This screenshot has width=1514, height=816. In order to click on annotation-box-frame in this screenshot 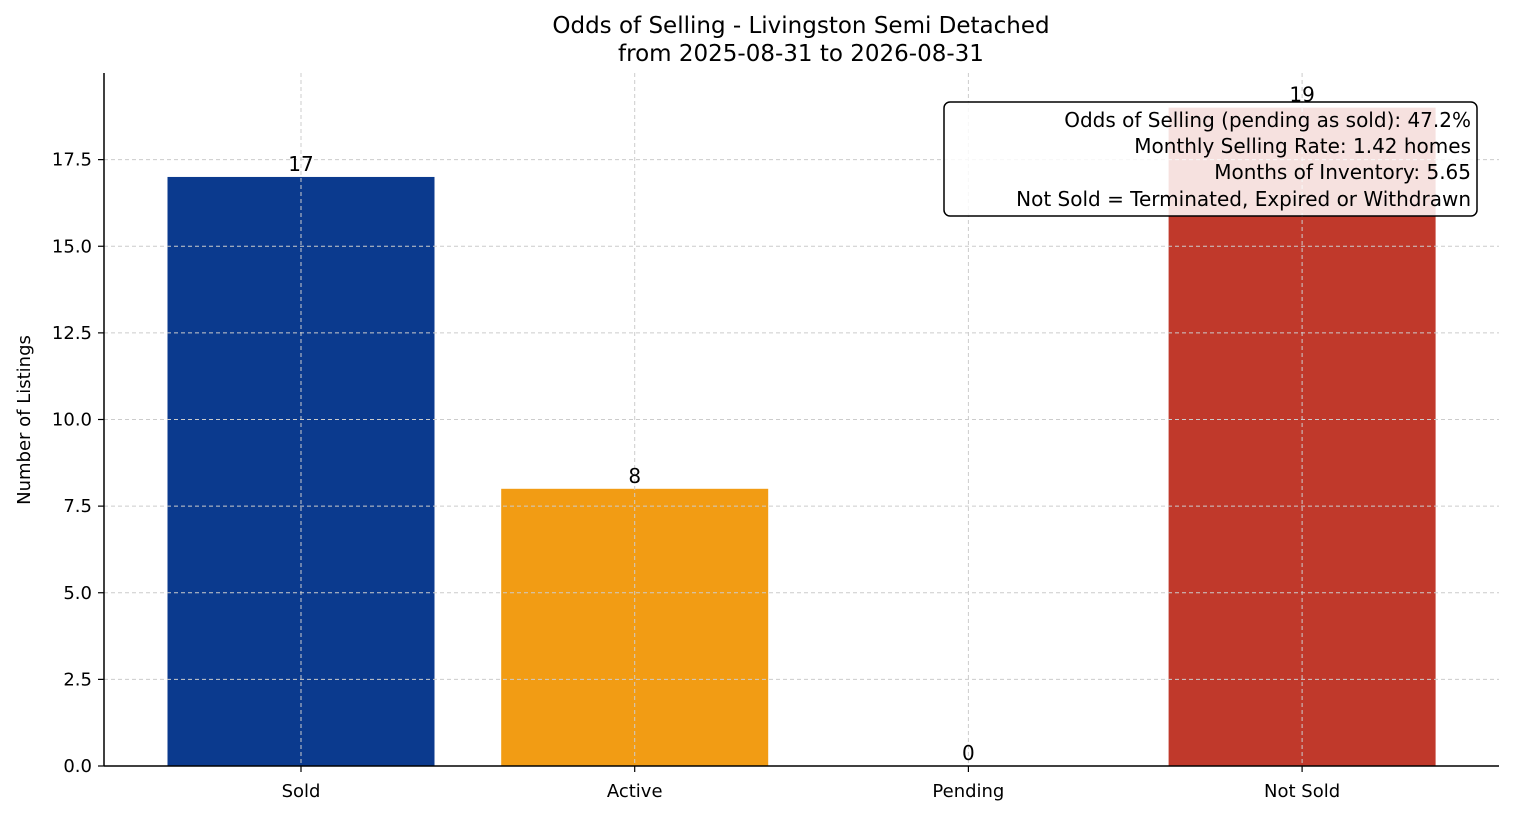, I will do `click(1210, 159)`.